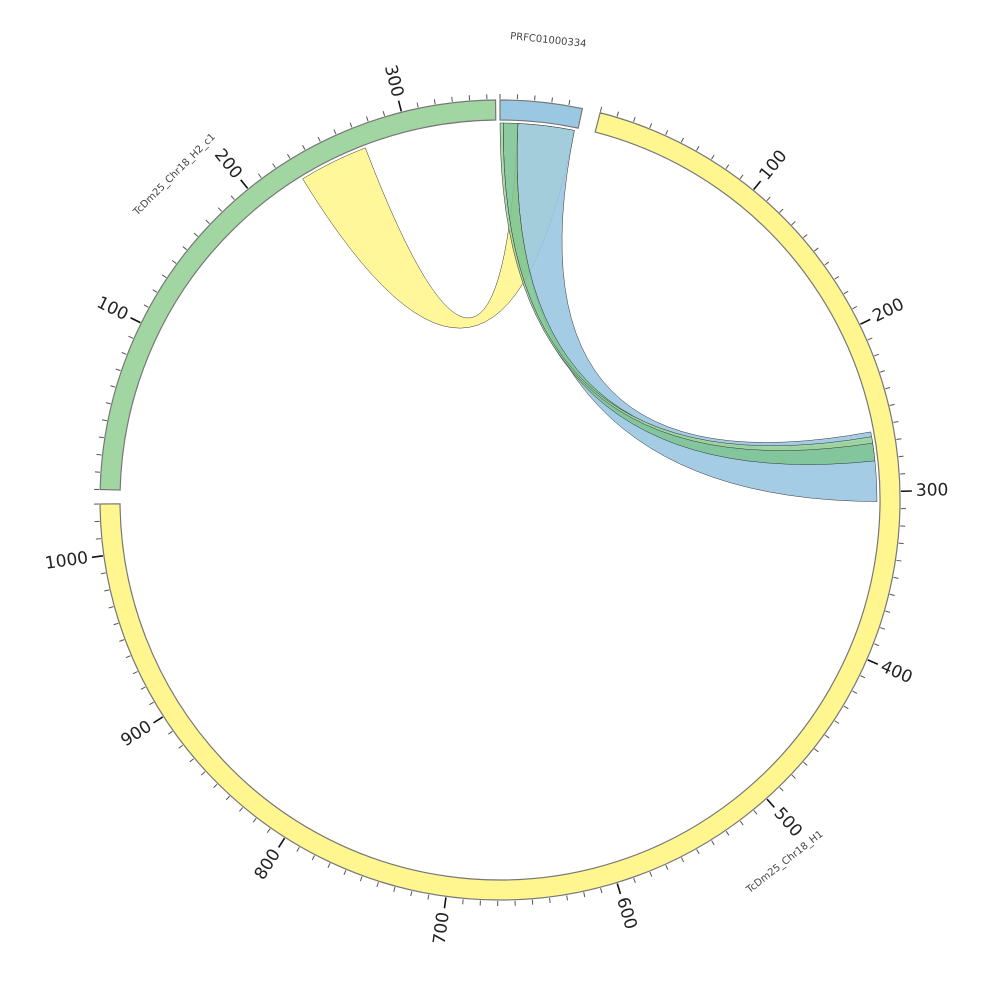  Describe the element at coordinates (442, 928) in the screenshot. I see `tick-label: 700` at that location.